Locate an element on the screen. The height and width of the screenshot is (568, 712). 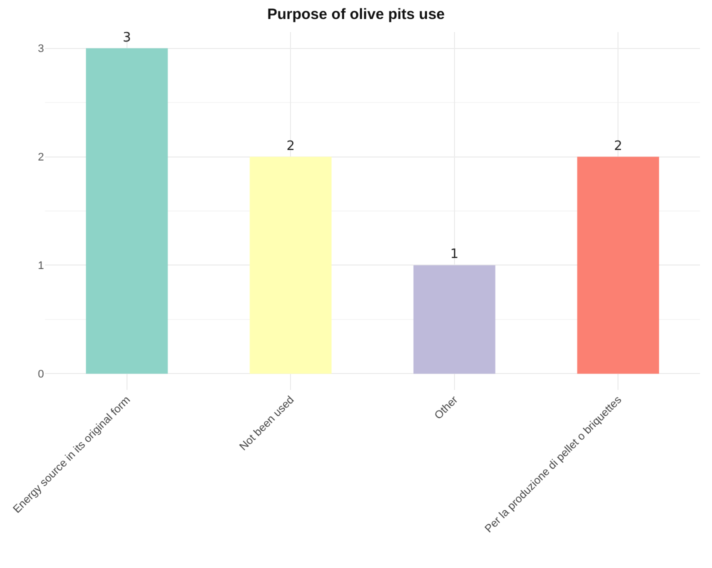
data-label: 1 is located at coordinates (454, 254).